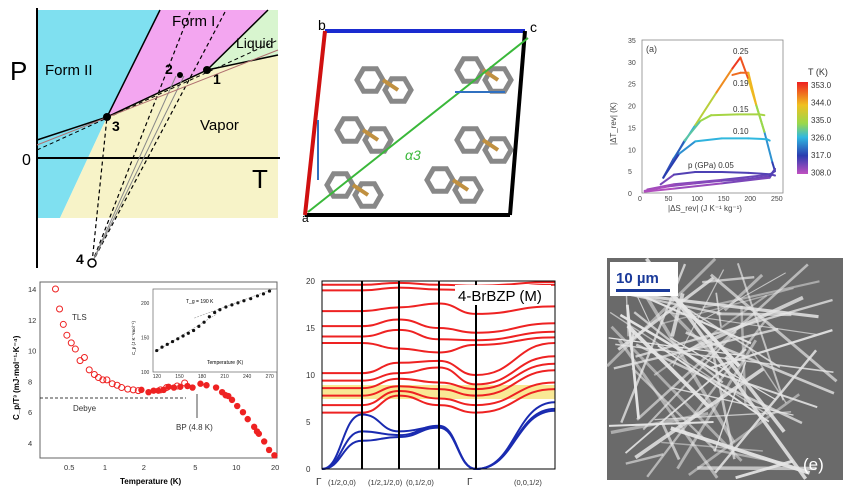 The height and width of the screenshot is (496, 856). Describe the element at coordinates (632, 63) in the screenshot. I see `y-tick-label: 30` at that location.